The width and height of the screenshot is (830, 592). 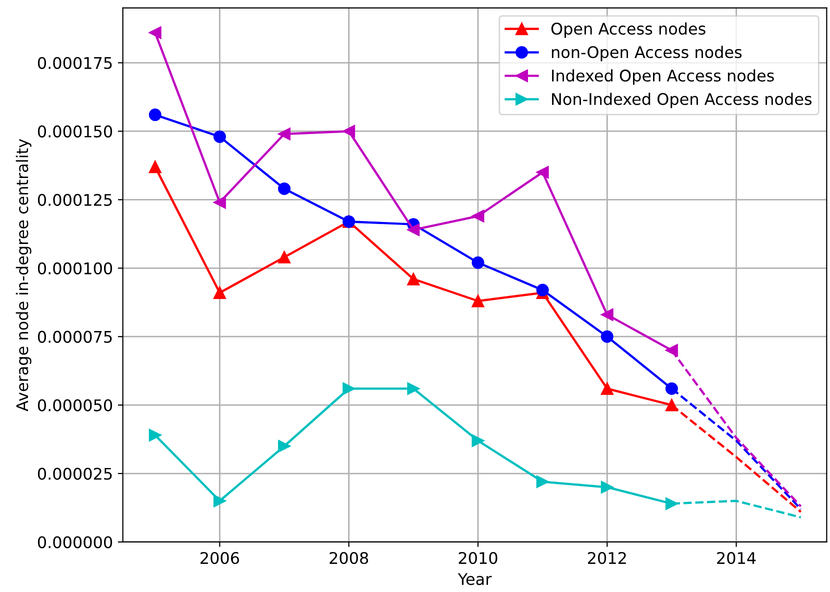 What do you see at coordinates (75, 542) in the screenshot?
I see `y-tick-label: 0.000000` at bounding box center [75, 542].